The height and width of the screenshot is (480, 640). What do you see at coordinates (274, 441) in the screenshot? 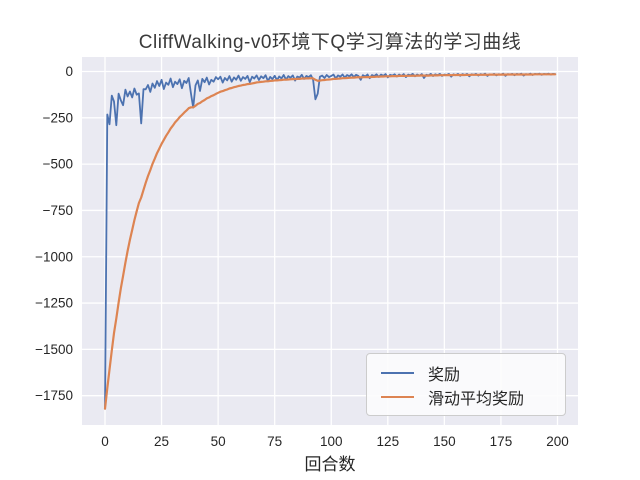
I see `x-tick-label: 75` at bounding box center [274, 441].